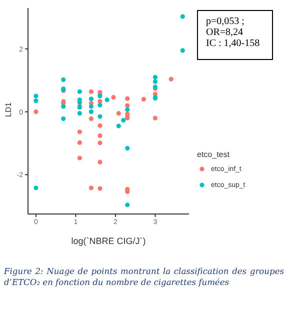 The image size is (289, 323). Describe the element at coordinates (235, 35) in the screenshot. I see `stats-box: p=0,053 ; OR=8,24 IC : 1,40-158` at that location.